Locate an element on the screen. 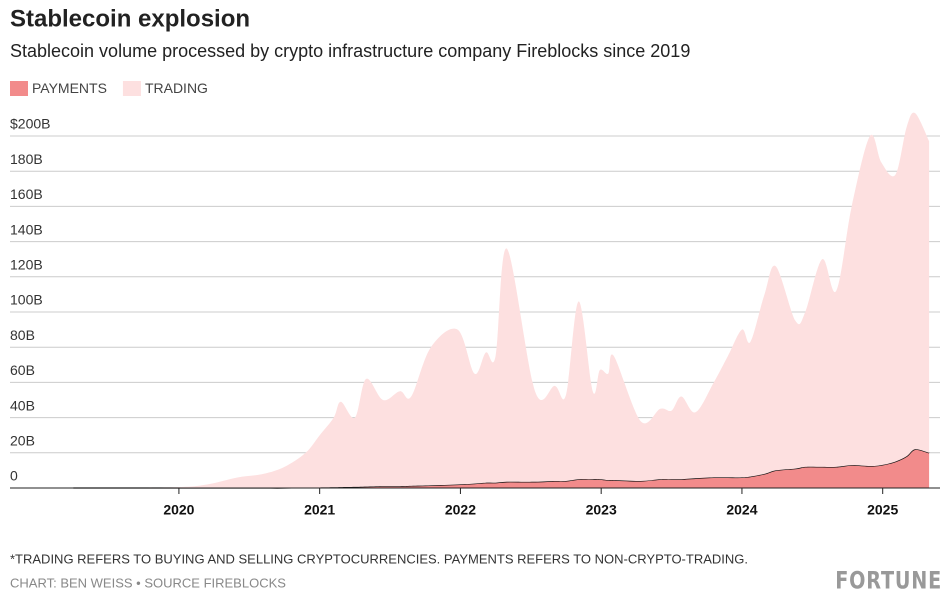 The width and height of the screenshot is (952, 600). y-tick-label: 20B is located at coordinates (22, 441).